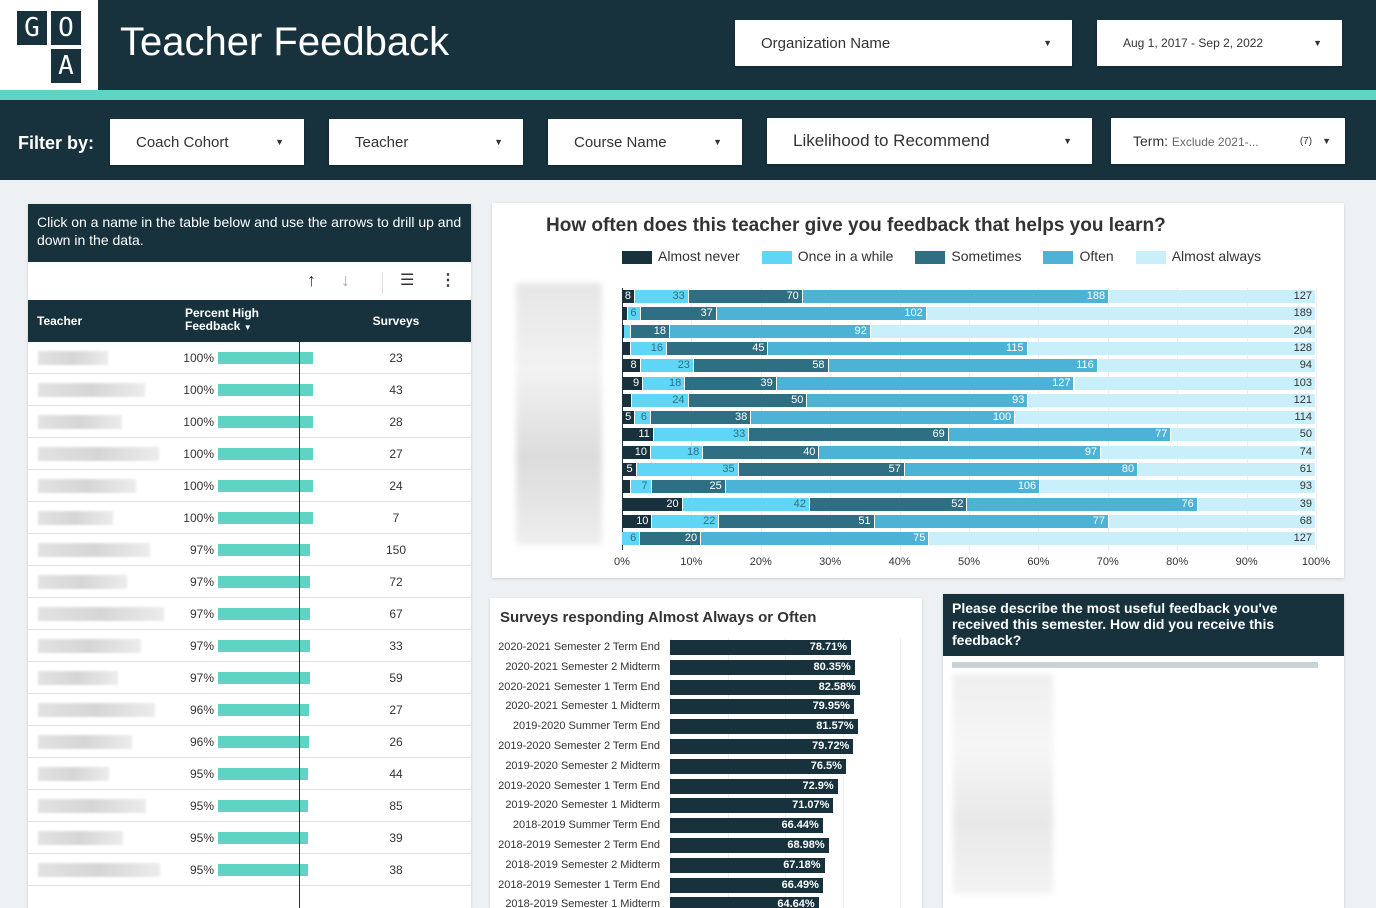 This screenshot has height=908, width=1376. What do you see at coordinates (1078, 256) in the screenshot?
I see `legend-item: Often` at bounding box center [1078, 256].